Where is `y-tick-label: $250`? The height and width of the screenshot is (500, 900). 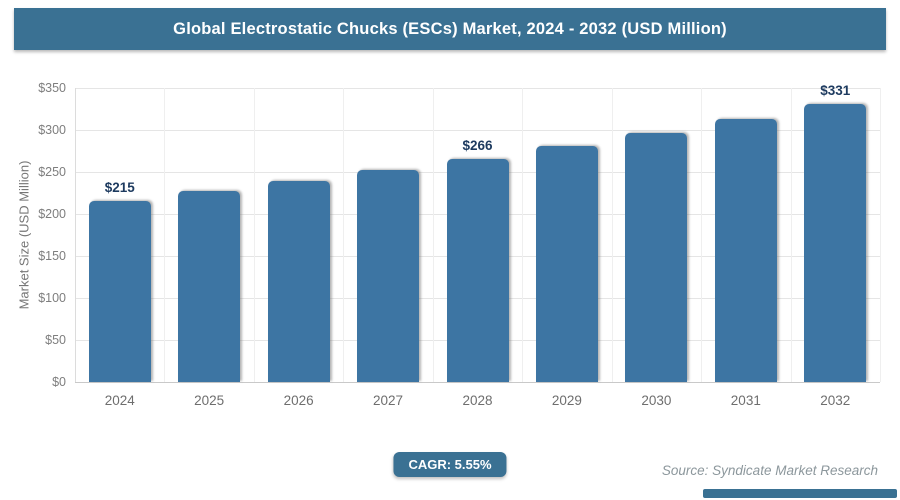 y-tick-label: $250 is located at coordinates (52, 172).